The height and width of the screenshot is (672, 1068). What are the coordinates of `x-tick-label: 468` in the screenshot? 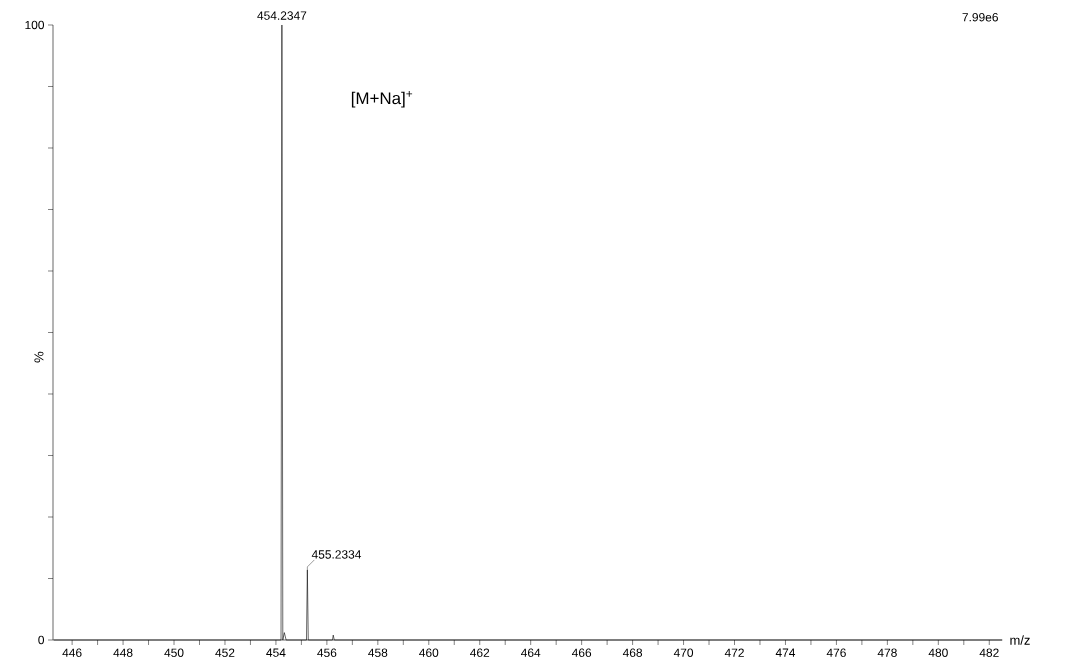 It's located at (632, 652).